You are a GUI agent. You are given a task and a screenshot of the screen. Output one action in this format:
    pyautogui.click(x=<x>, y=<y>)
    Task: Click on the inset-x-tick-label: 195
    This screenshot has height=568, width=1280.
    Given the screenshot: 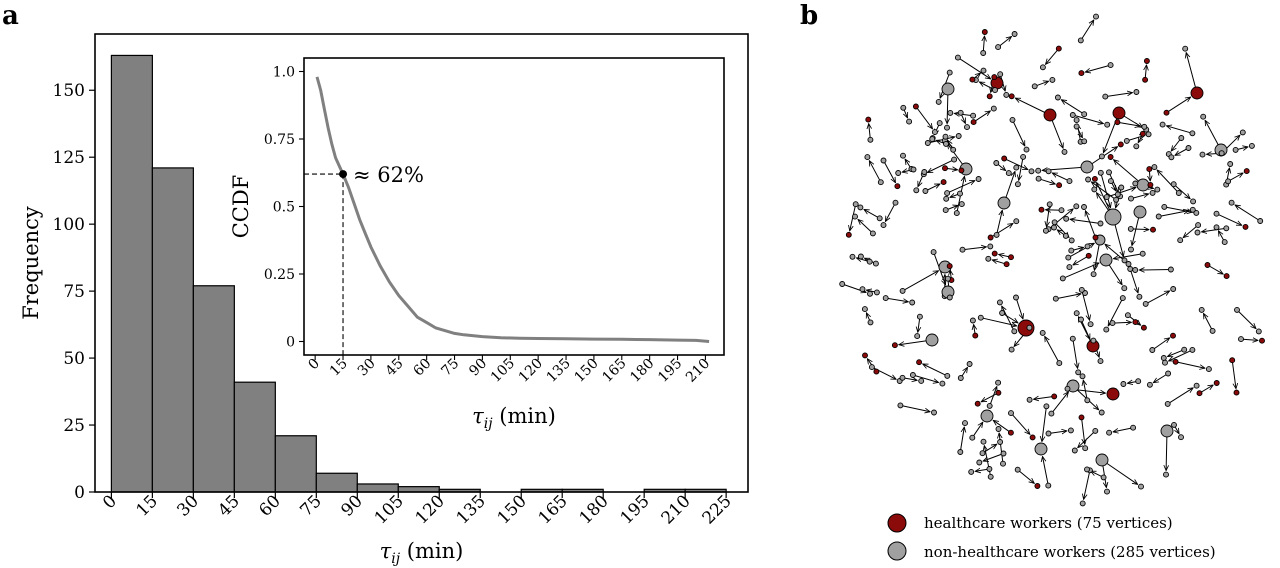 What is the action you would take?
    pyautogui.click(x=670, y=371)
    